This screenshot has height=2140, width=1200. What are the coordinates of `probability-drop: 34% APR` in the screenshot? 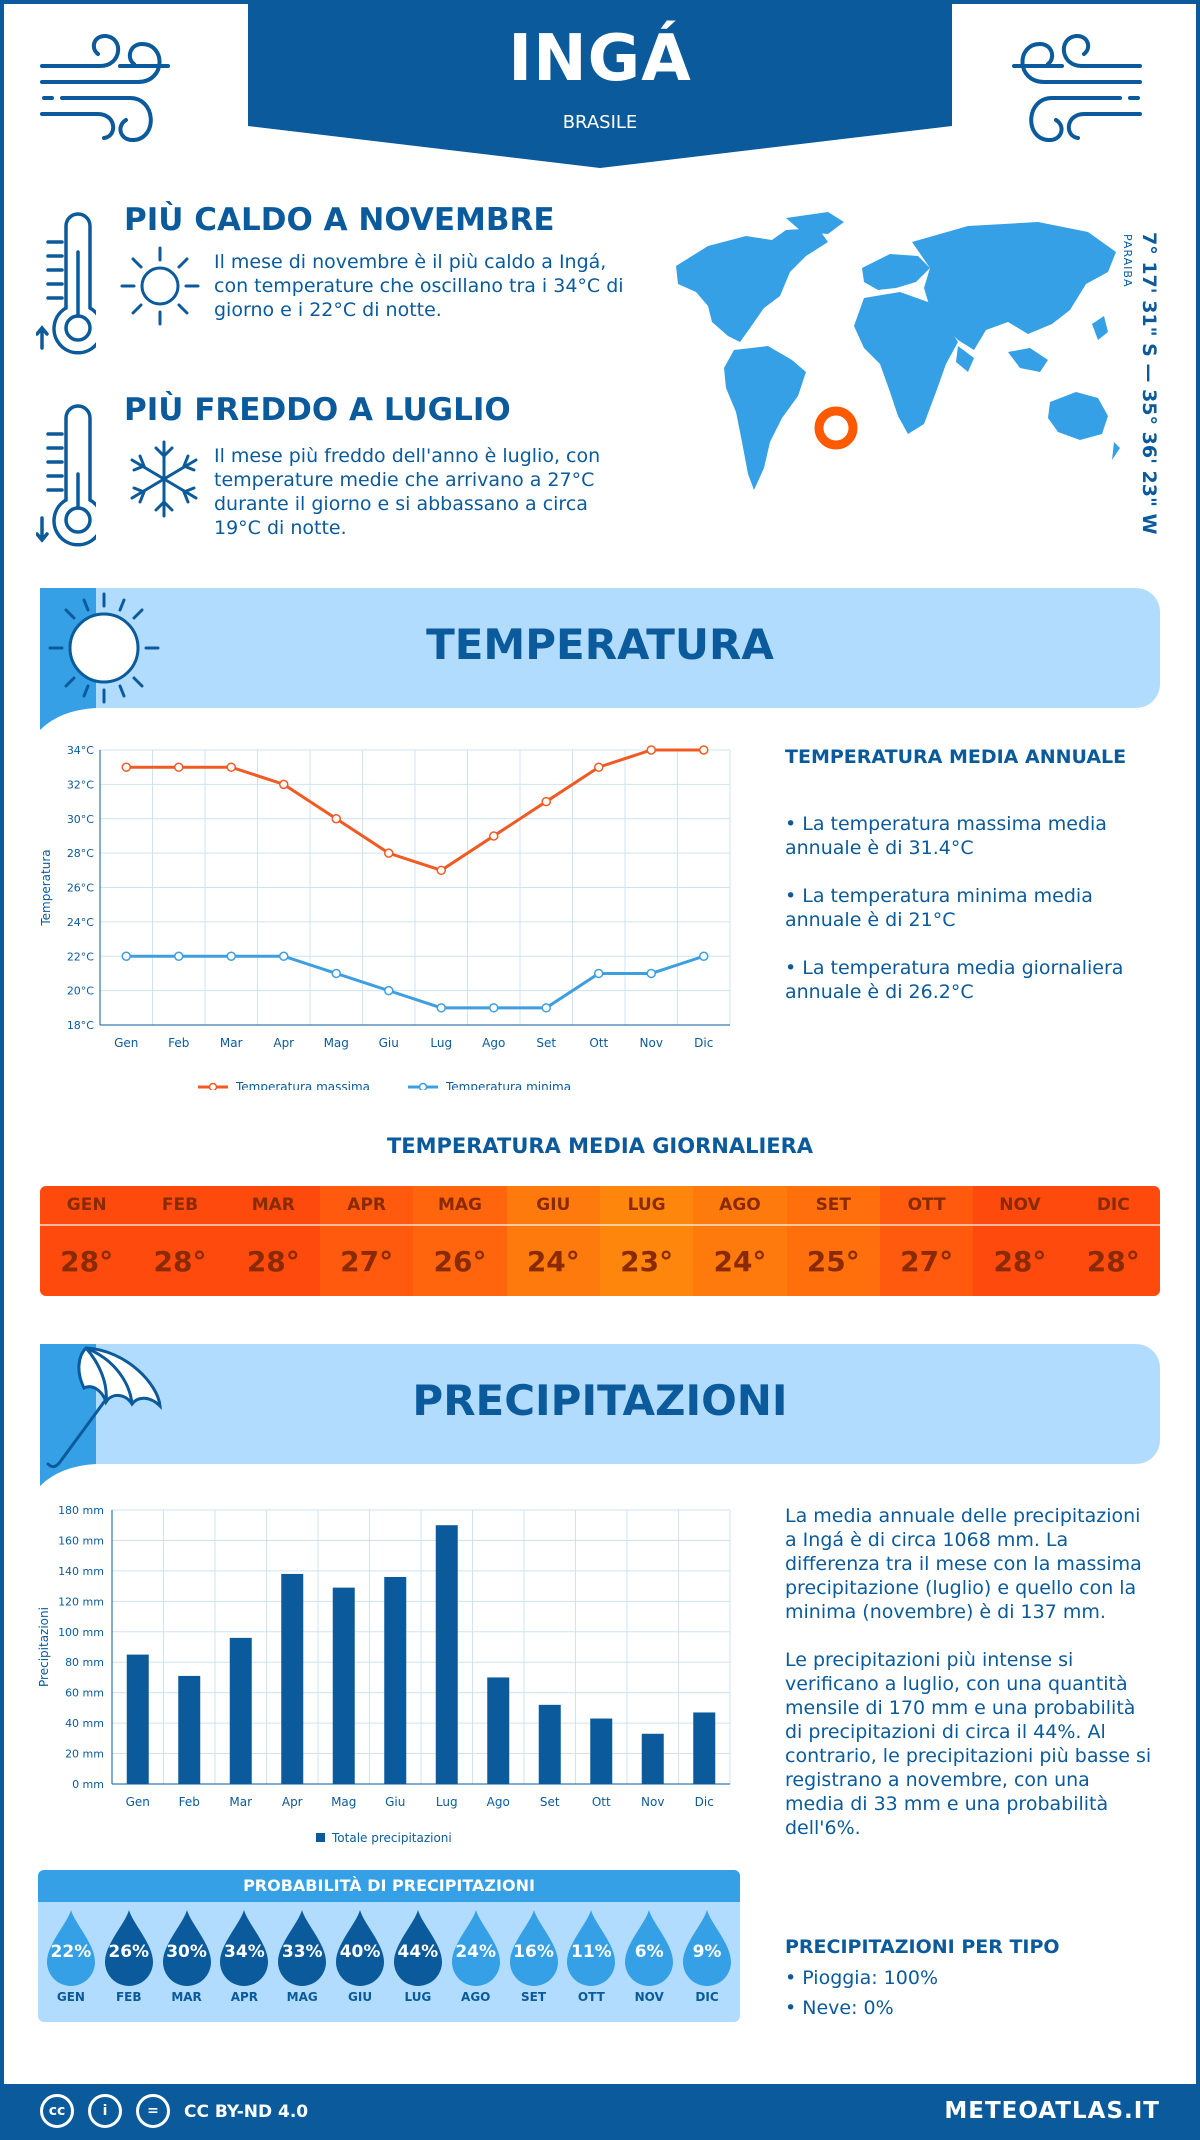 It's located at (244, 1953).